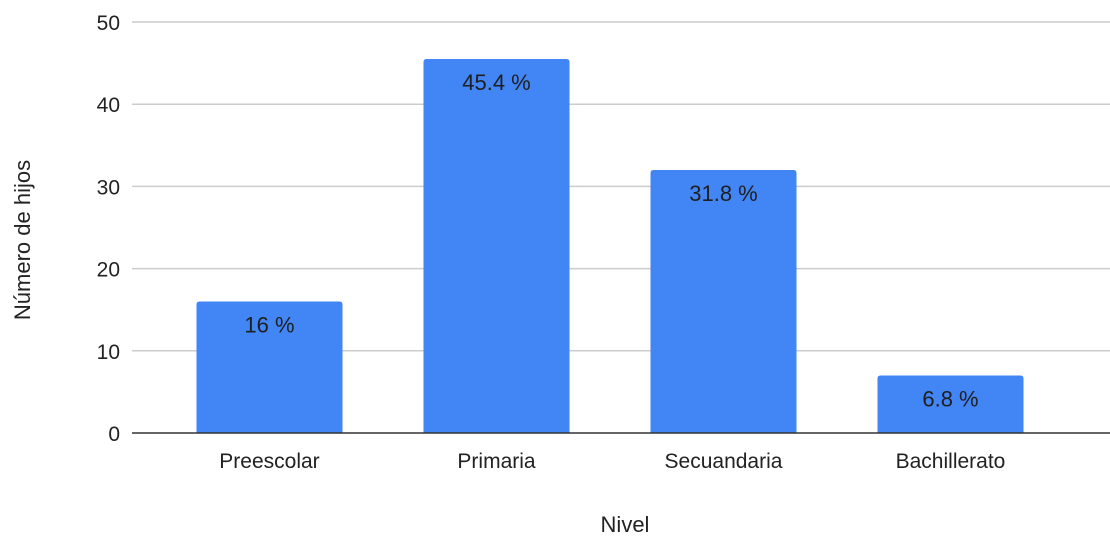 The height and width of the screenshot is (536, 1110). Describe the element at coordinates (108, 270) in the screenshot. I see `y-tick-label: 20` at that location.